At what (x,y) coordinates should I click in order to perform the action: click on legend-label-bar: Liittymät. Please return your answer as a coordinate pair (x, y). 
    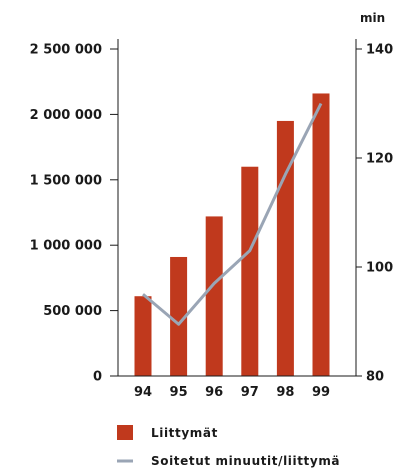
    Looking at the image, I should click on (184, 433).